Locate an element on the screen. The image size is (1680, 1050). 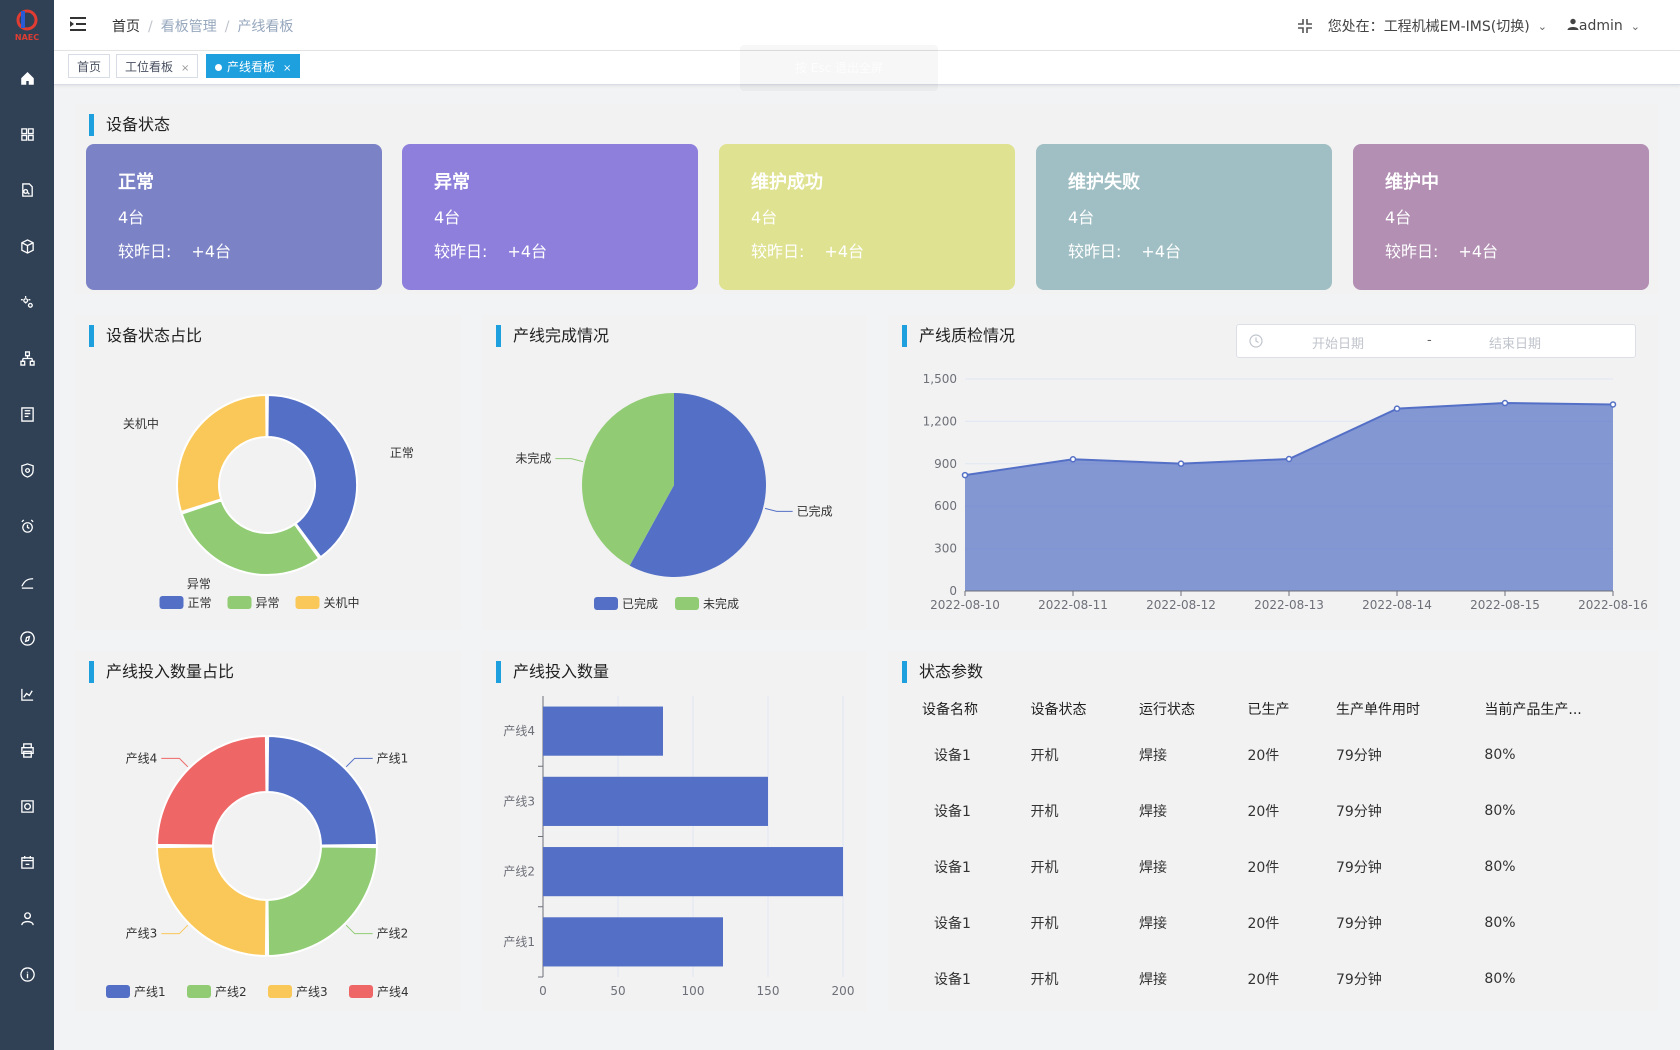
calendar-icon is located at coordinates (27, 862).